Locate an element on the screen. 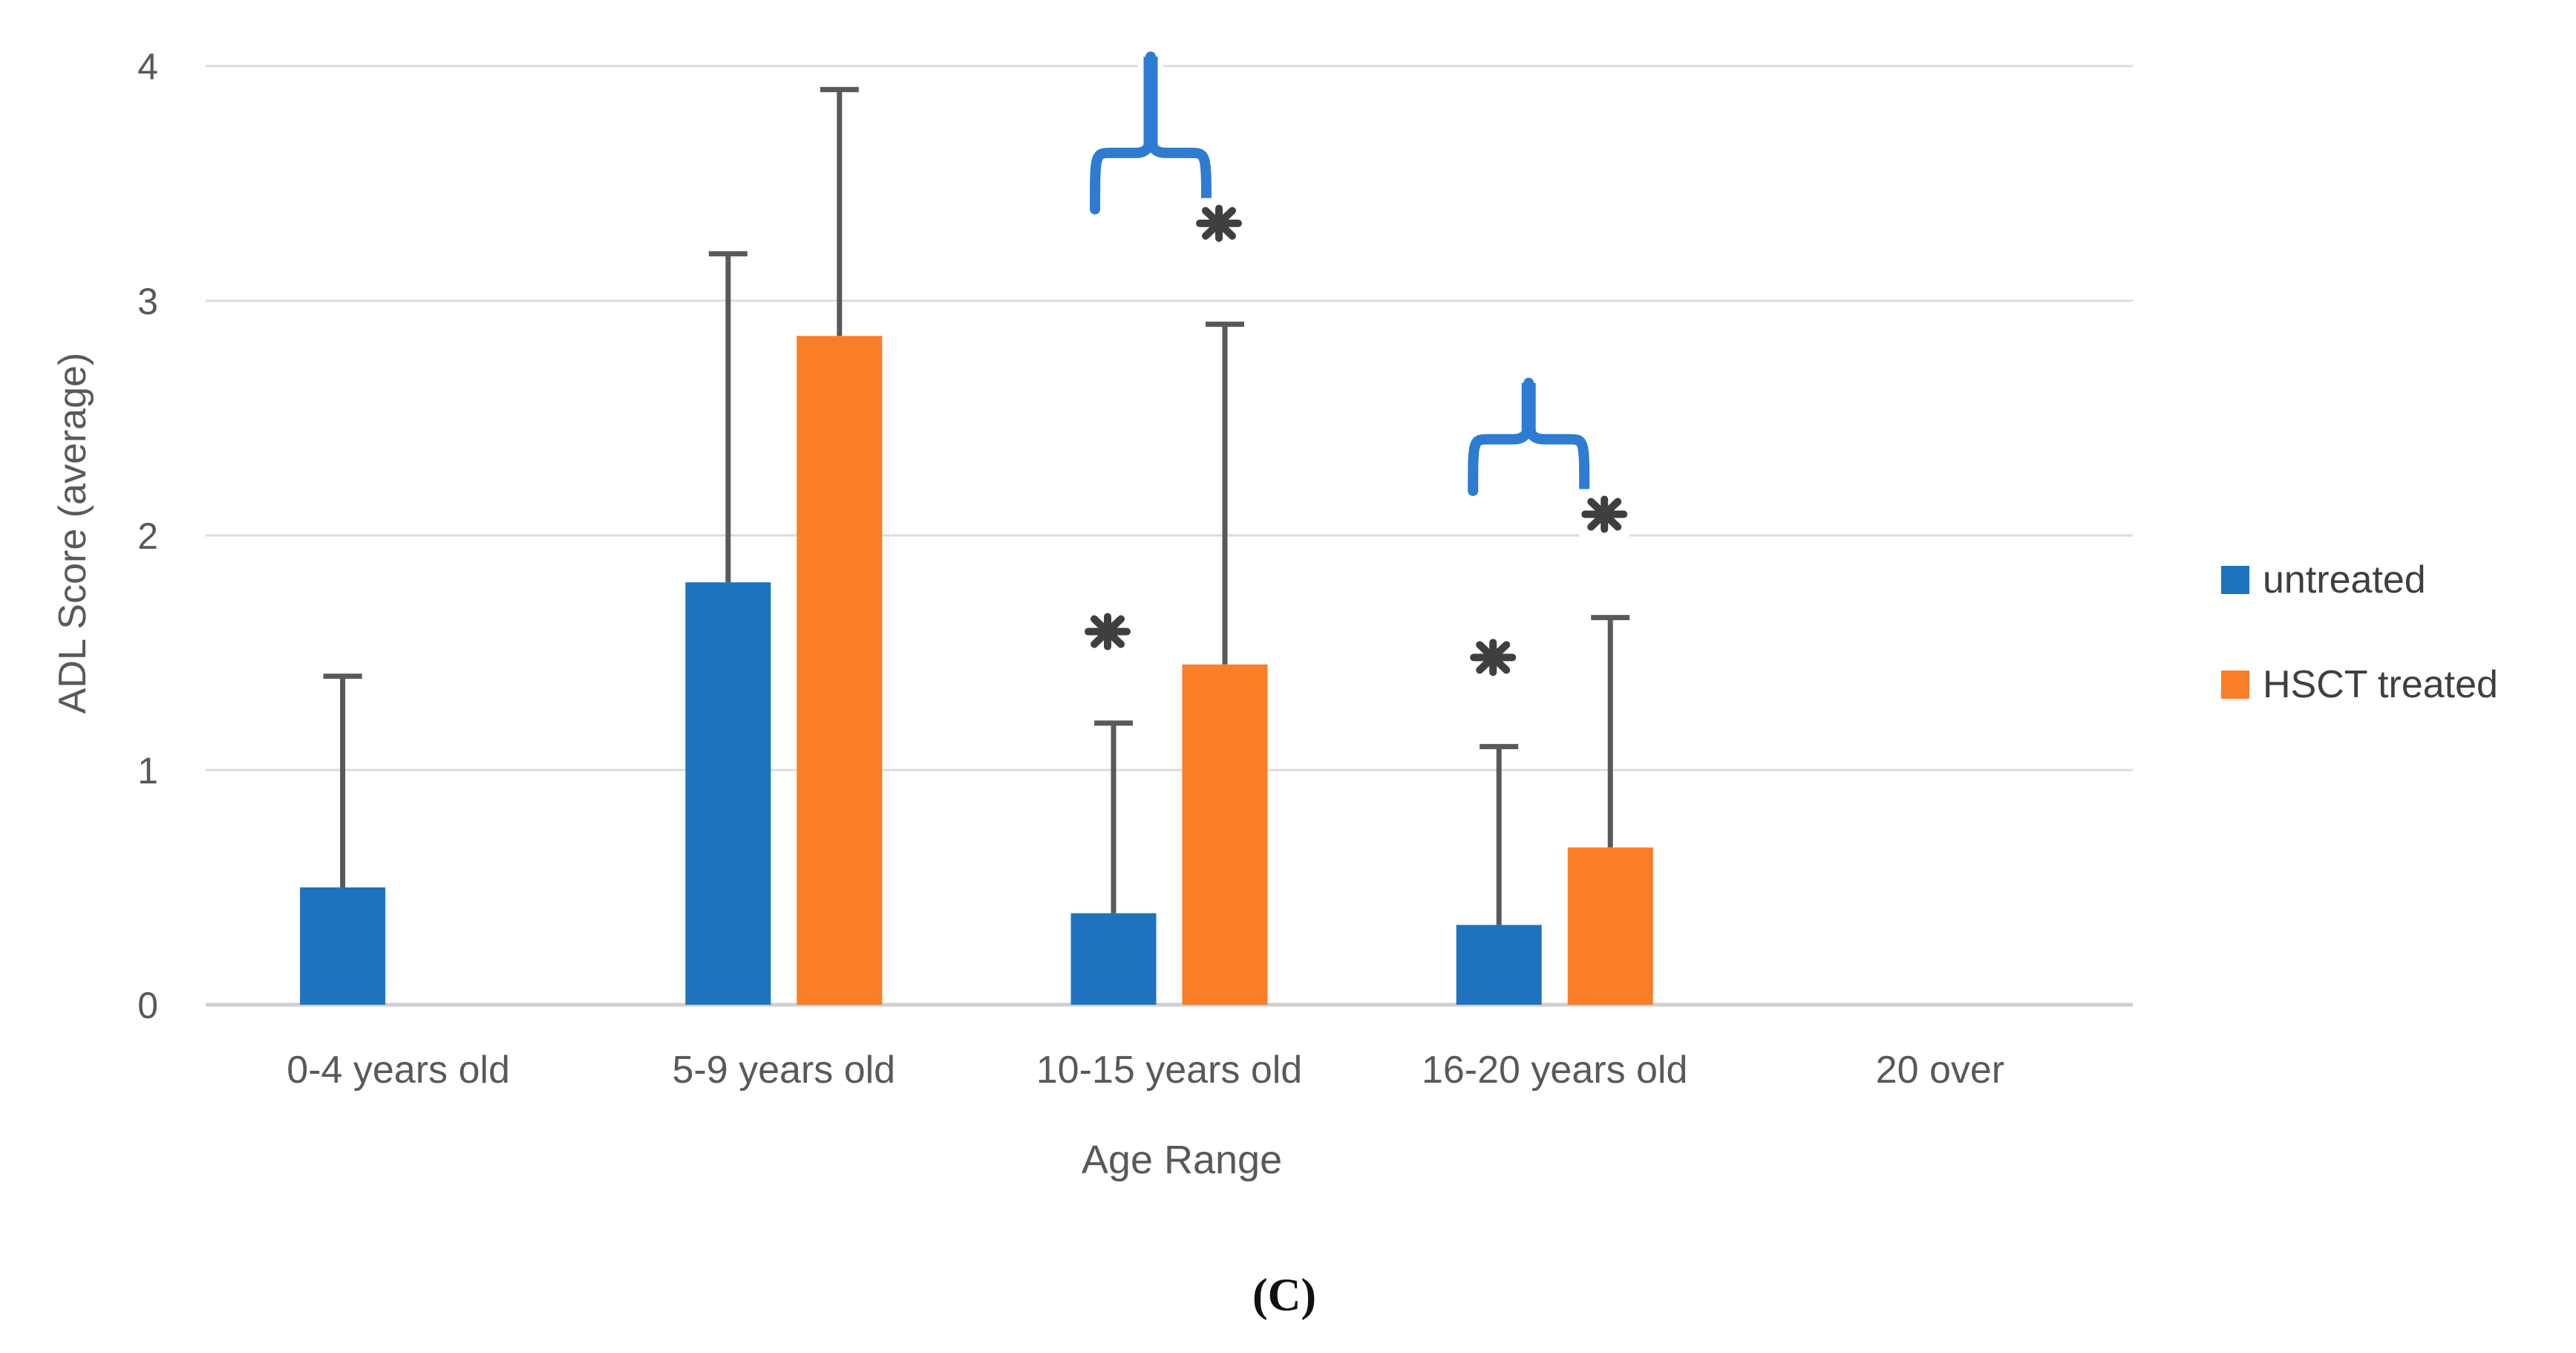 Image resolution: width=2576 pixels, height=1353 pixels. legend-label-untreated: untreated is located at coordinates (2344, 579).